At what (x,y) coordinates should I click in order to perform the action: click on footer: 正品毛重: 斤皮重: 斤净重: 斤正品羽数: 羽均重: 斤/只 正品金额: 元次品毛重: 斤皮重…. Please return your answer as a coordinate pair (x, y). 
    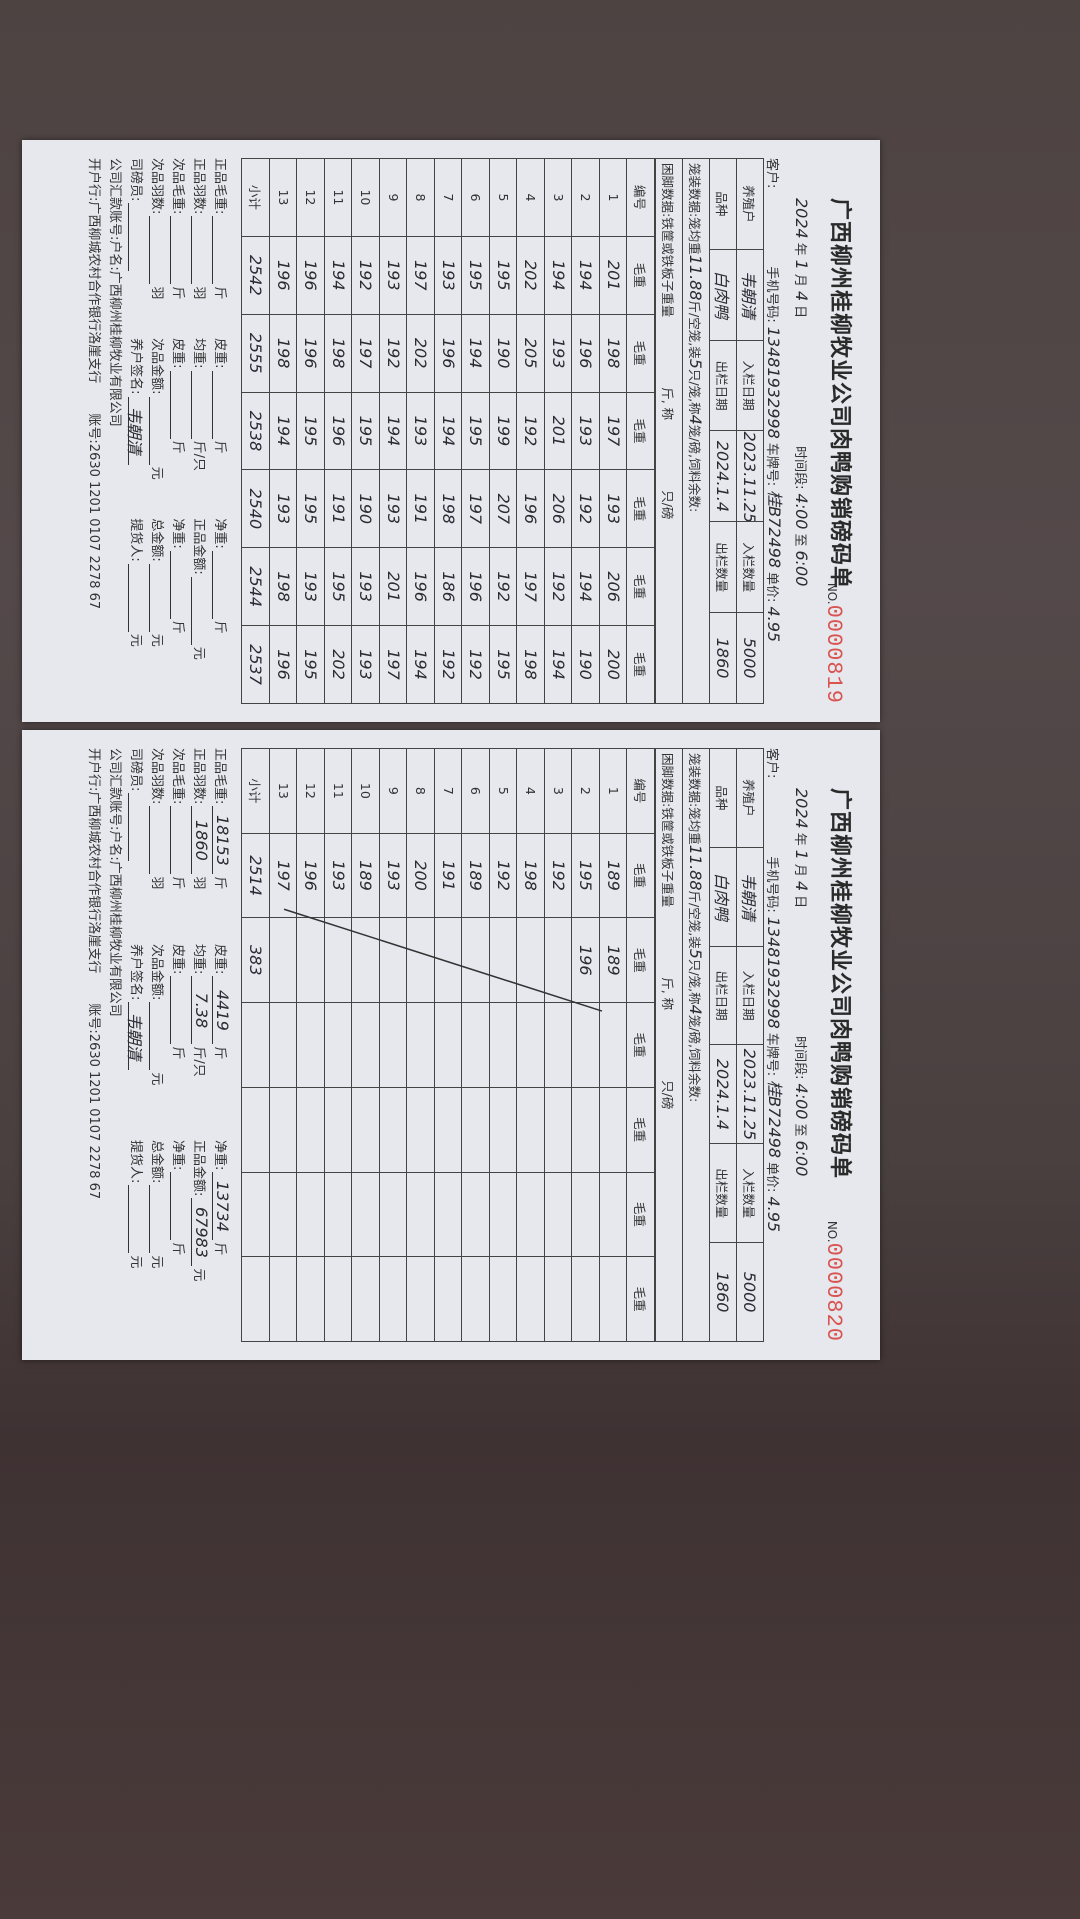
    Looking at the image, I should click on (160, 431).